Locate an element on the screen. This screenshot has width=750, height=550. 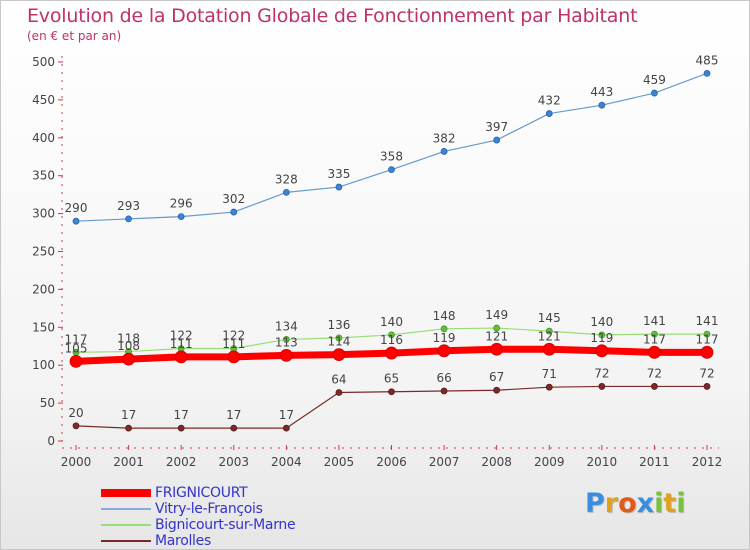
logo-letter: x is located at coordinates (645, 503).